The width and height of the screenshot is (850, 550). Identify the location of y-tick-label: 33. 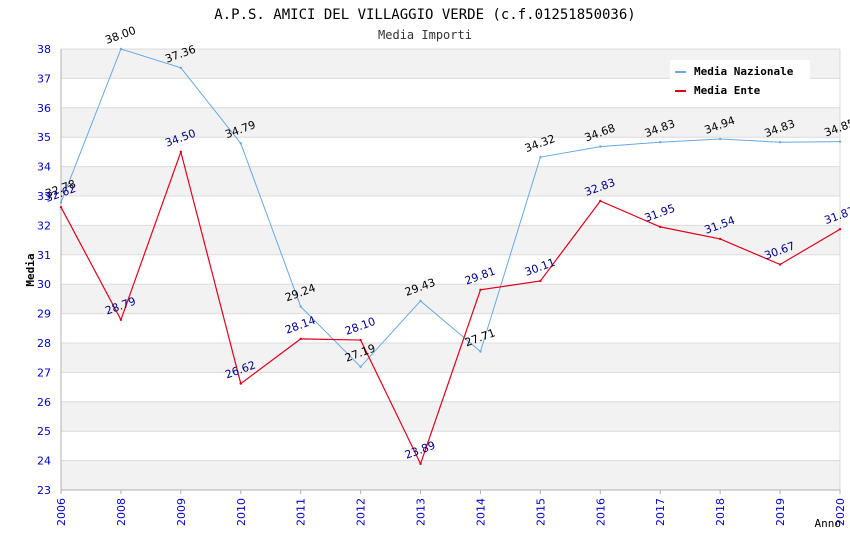
(44, 196).